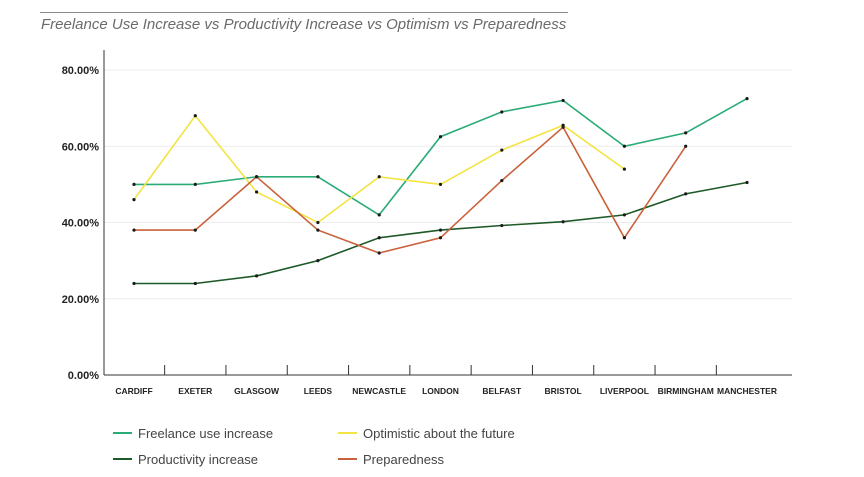 This screenshot has width=864, height=477. I want to click on legend-label: Optimistic about the future, so click(439, 433).